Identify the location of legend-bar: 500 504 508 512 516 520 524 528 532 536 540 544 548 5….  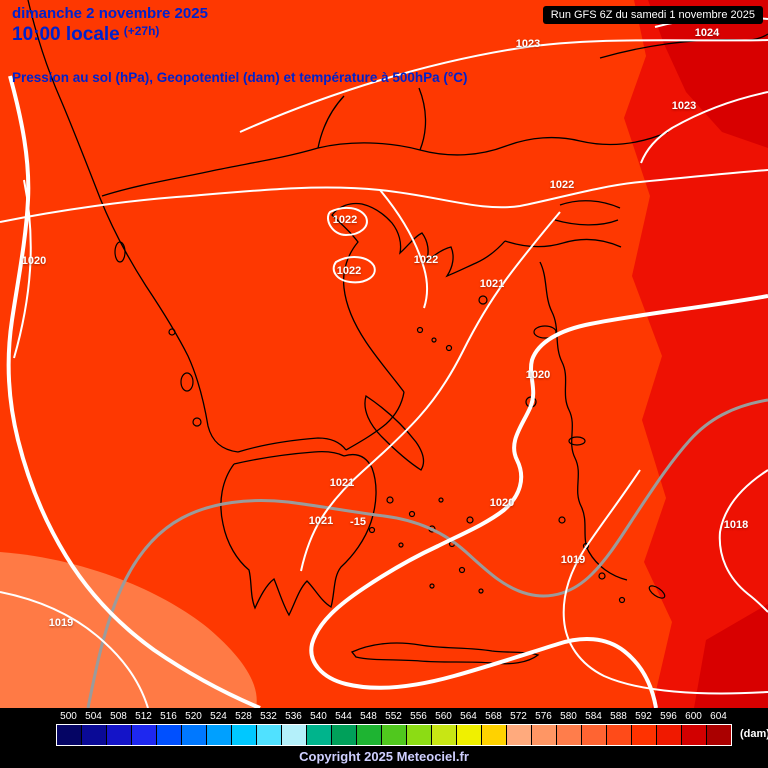
(384, 738).